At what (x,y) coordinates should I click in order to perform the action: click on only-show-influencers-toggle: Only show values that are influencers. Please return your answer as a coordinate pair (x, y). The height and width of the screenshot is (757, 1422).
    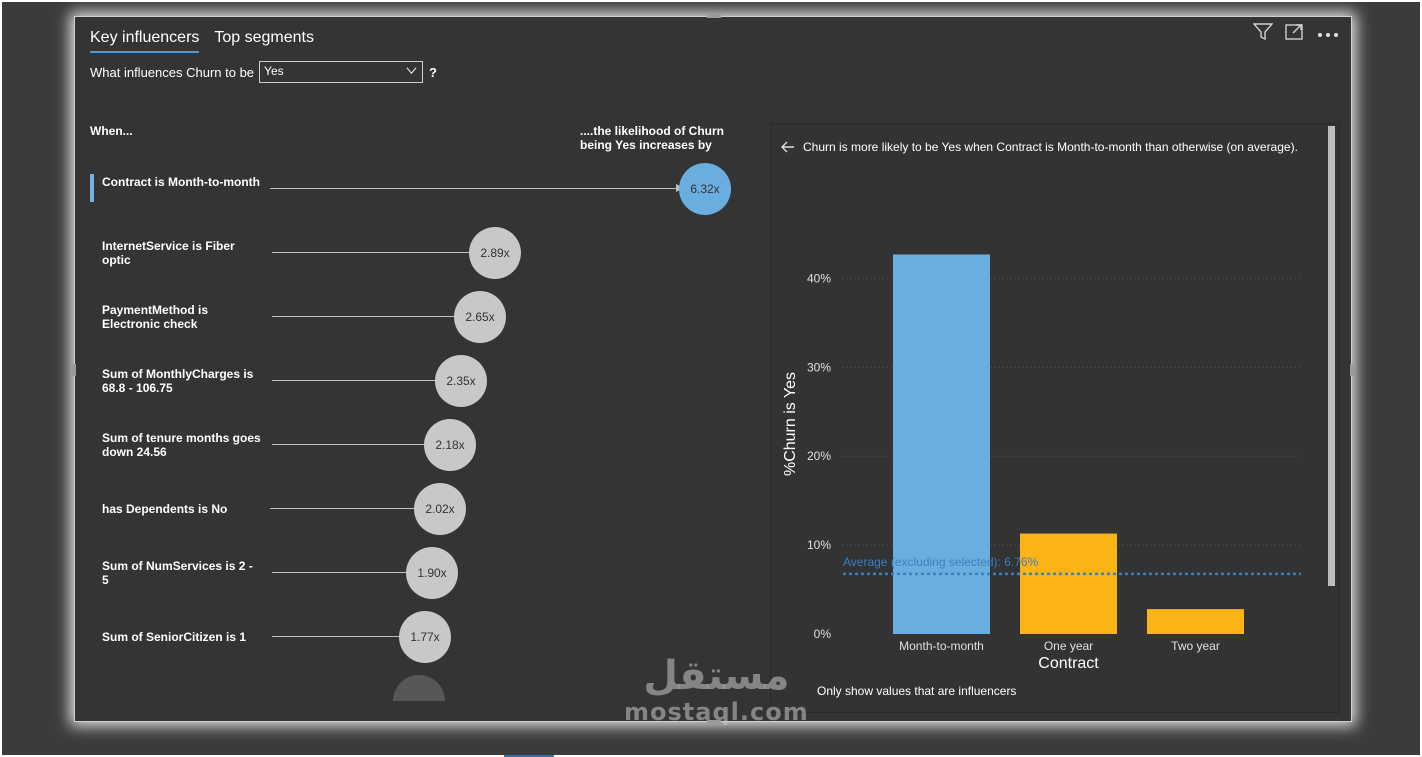
    Looking at the image, I should click on (917, 691).